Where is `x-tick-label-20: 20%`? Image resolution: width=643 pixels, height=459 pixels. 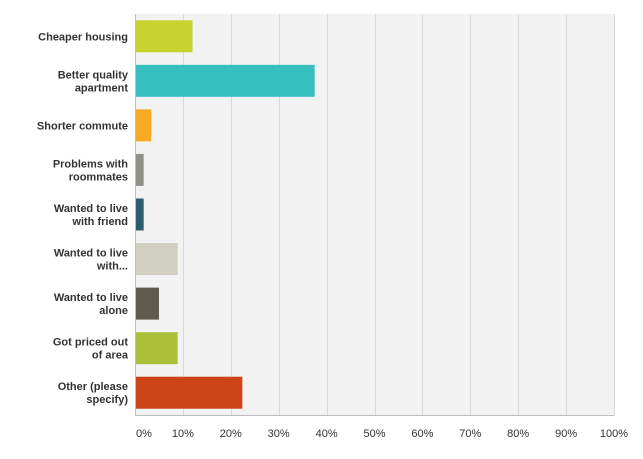
x-tick-label-20: 20% is located at coordinates (231, 434).